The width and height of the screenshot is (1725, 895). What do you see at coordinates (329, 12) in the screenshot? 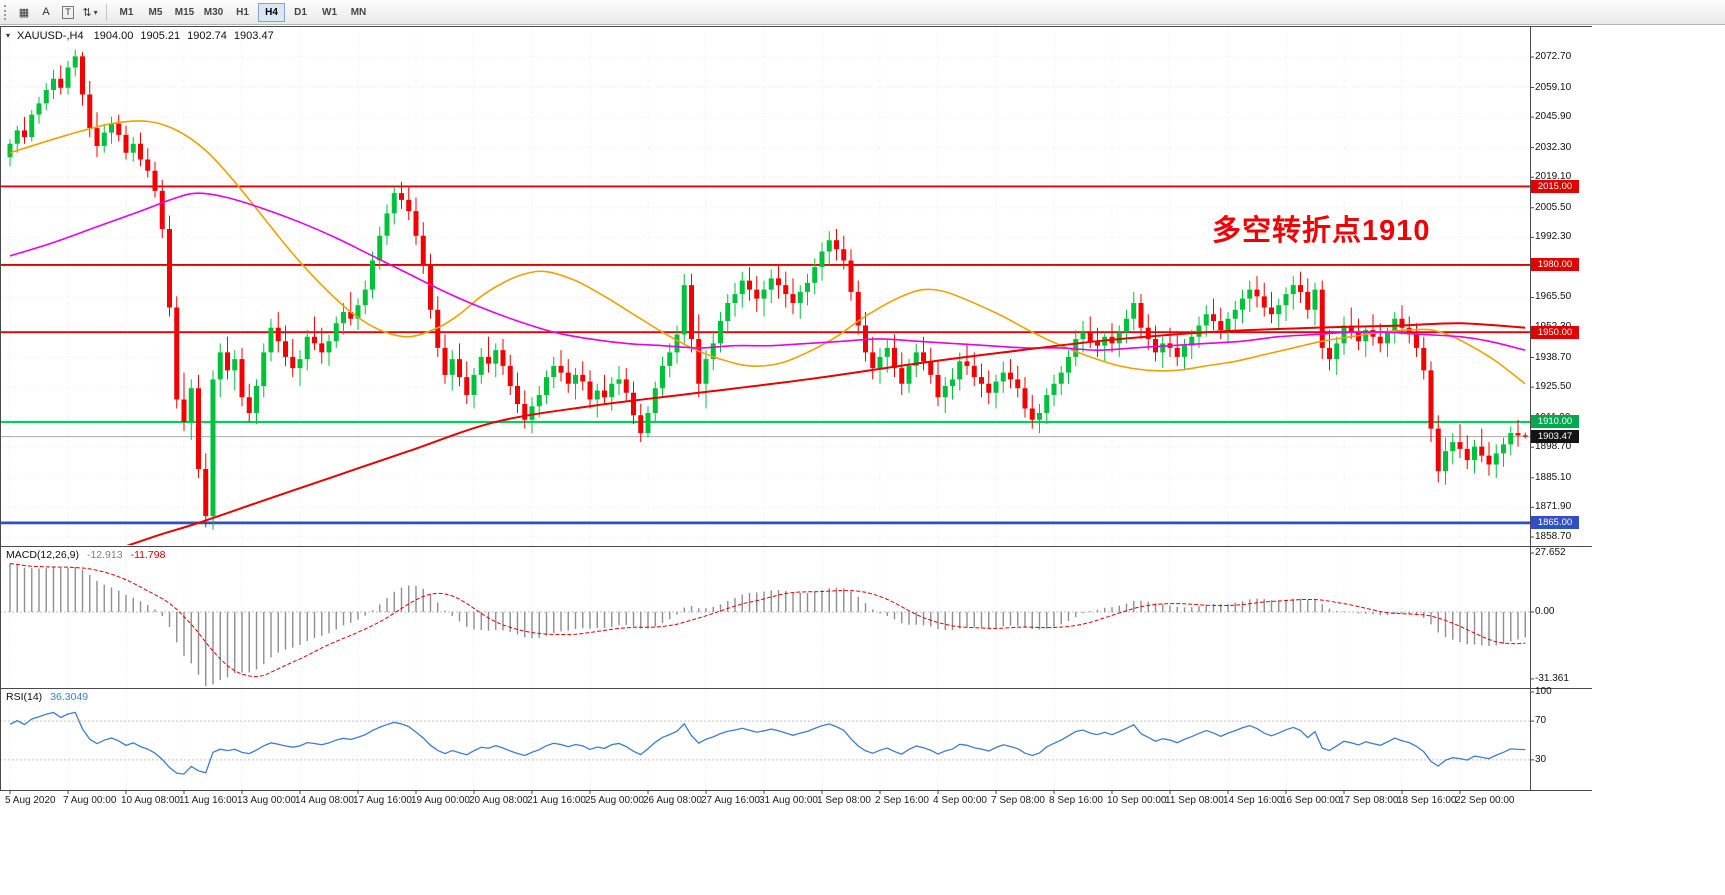
I see `timeframe-button-w1: W1` at bounding box center [329, 12].